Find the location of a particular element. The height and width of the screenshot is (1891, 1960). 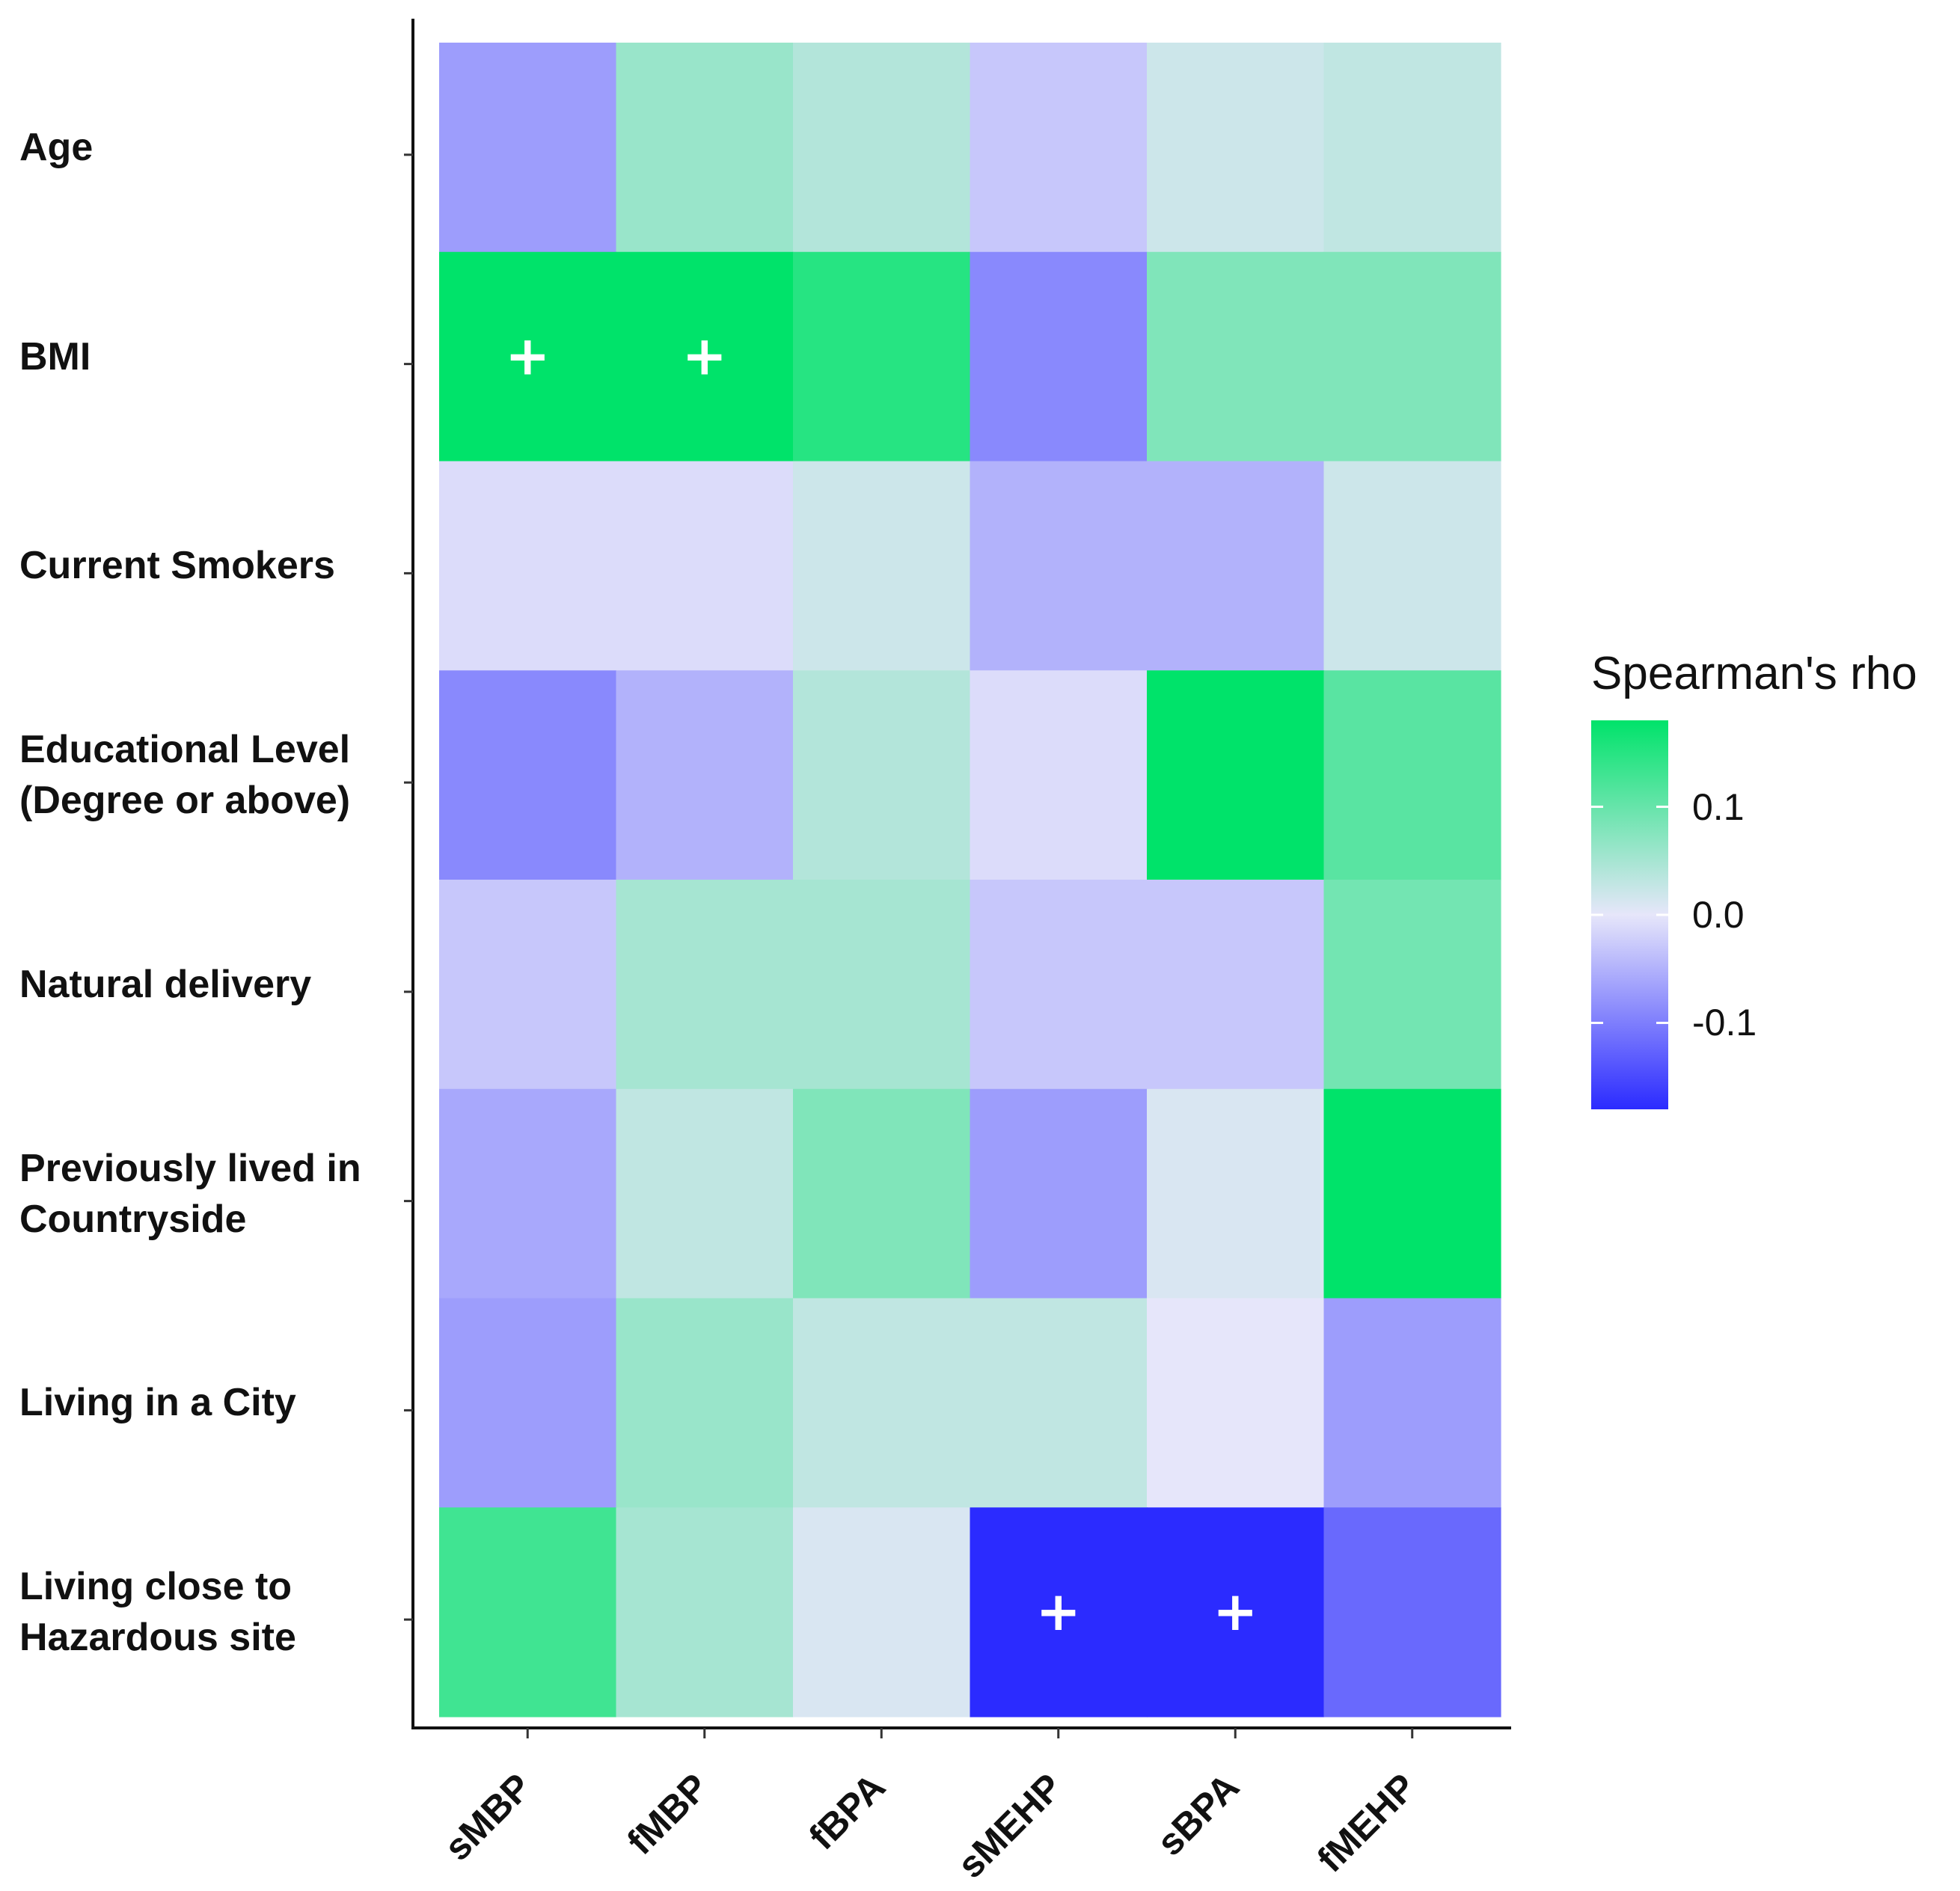

y-tick-label: BMI is located at coordinates (55, 356).